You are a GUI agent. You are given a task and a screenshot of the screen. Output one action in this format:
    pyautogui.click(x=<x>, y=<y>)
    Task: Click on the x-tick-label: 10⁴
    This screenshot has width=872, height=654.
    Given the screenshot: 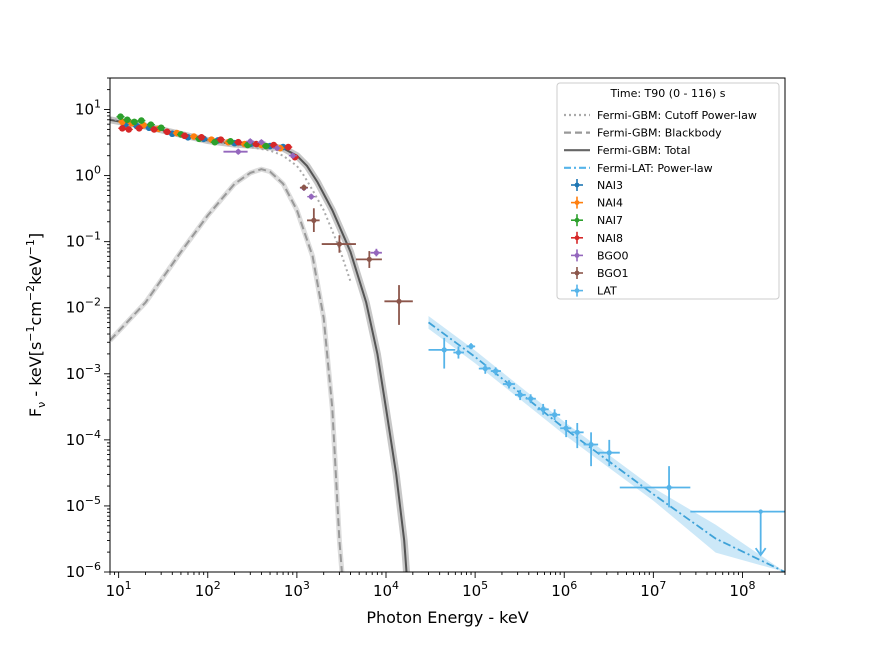 What is the action you would take?
    pyautogui.click(x=386, y=589)
    